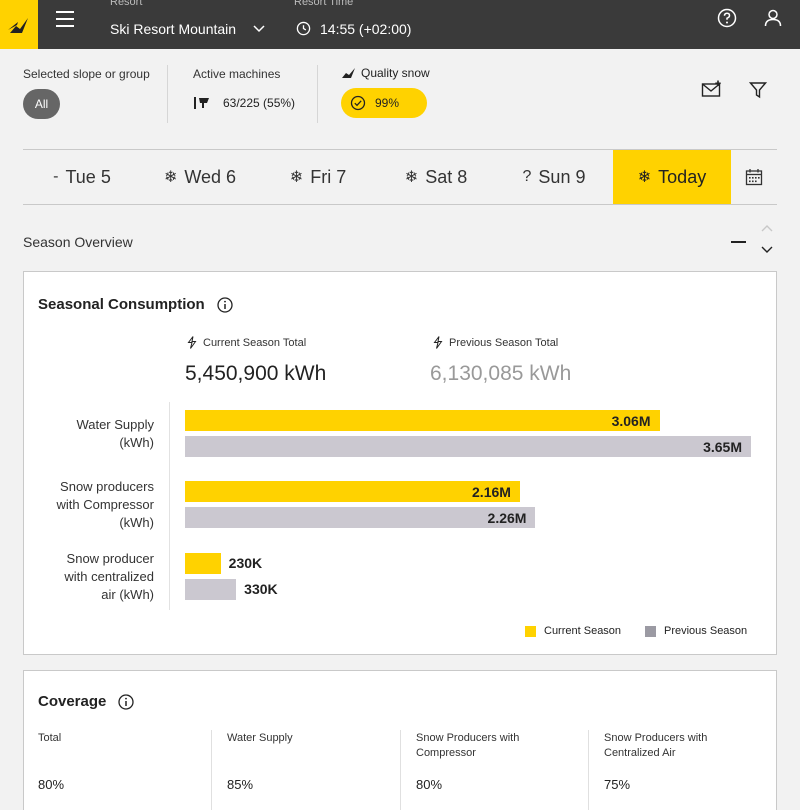  I want to click on tab-label: Wed 6, so click(210, 176).